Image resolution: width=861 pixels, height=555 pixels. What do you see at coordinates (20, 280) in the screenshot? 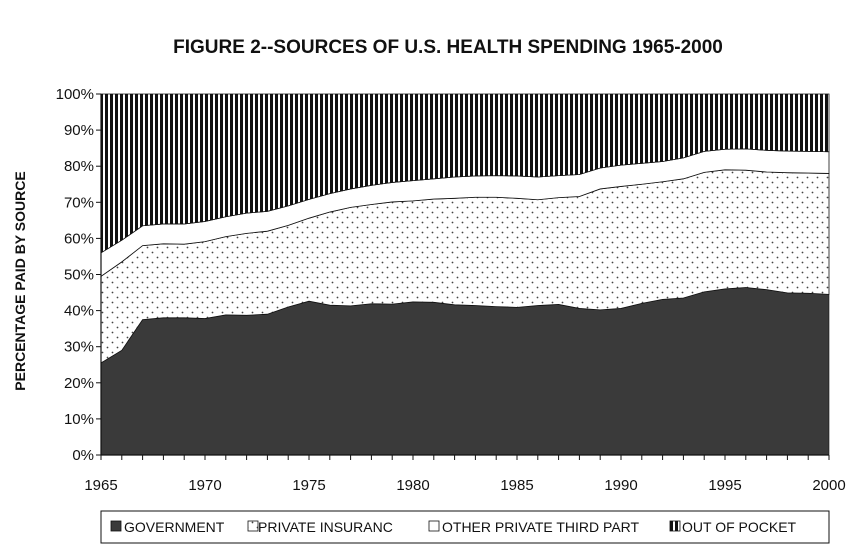
I see `y-axis-label: PERCENTAGE PAID BY SOURCE` at bounding box center [20, 280].